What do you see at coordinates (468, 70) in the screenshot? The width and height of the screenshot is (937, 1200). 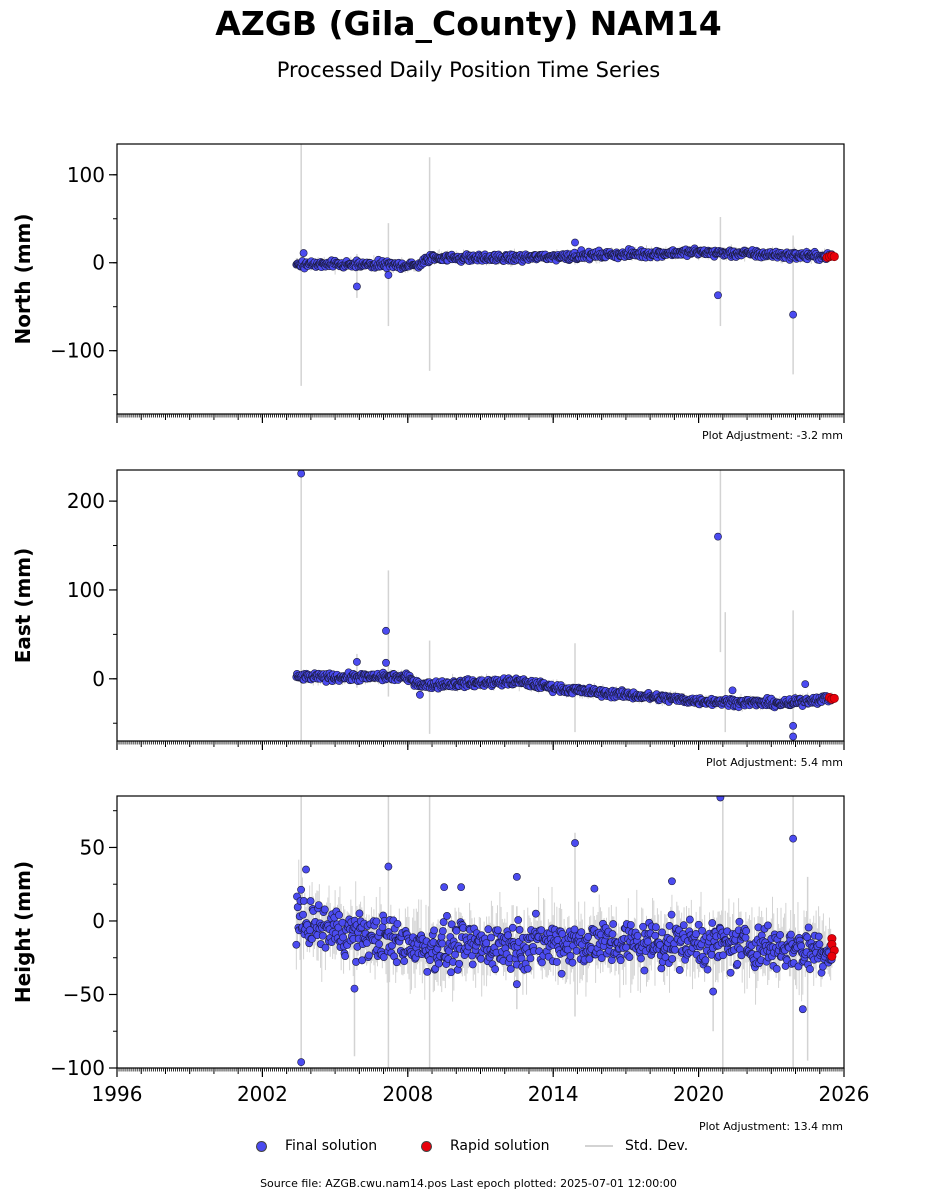 I see `chart-subtitle: Processed Daily Position Time Series` at bounding box center [468, 70].